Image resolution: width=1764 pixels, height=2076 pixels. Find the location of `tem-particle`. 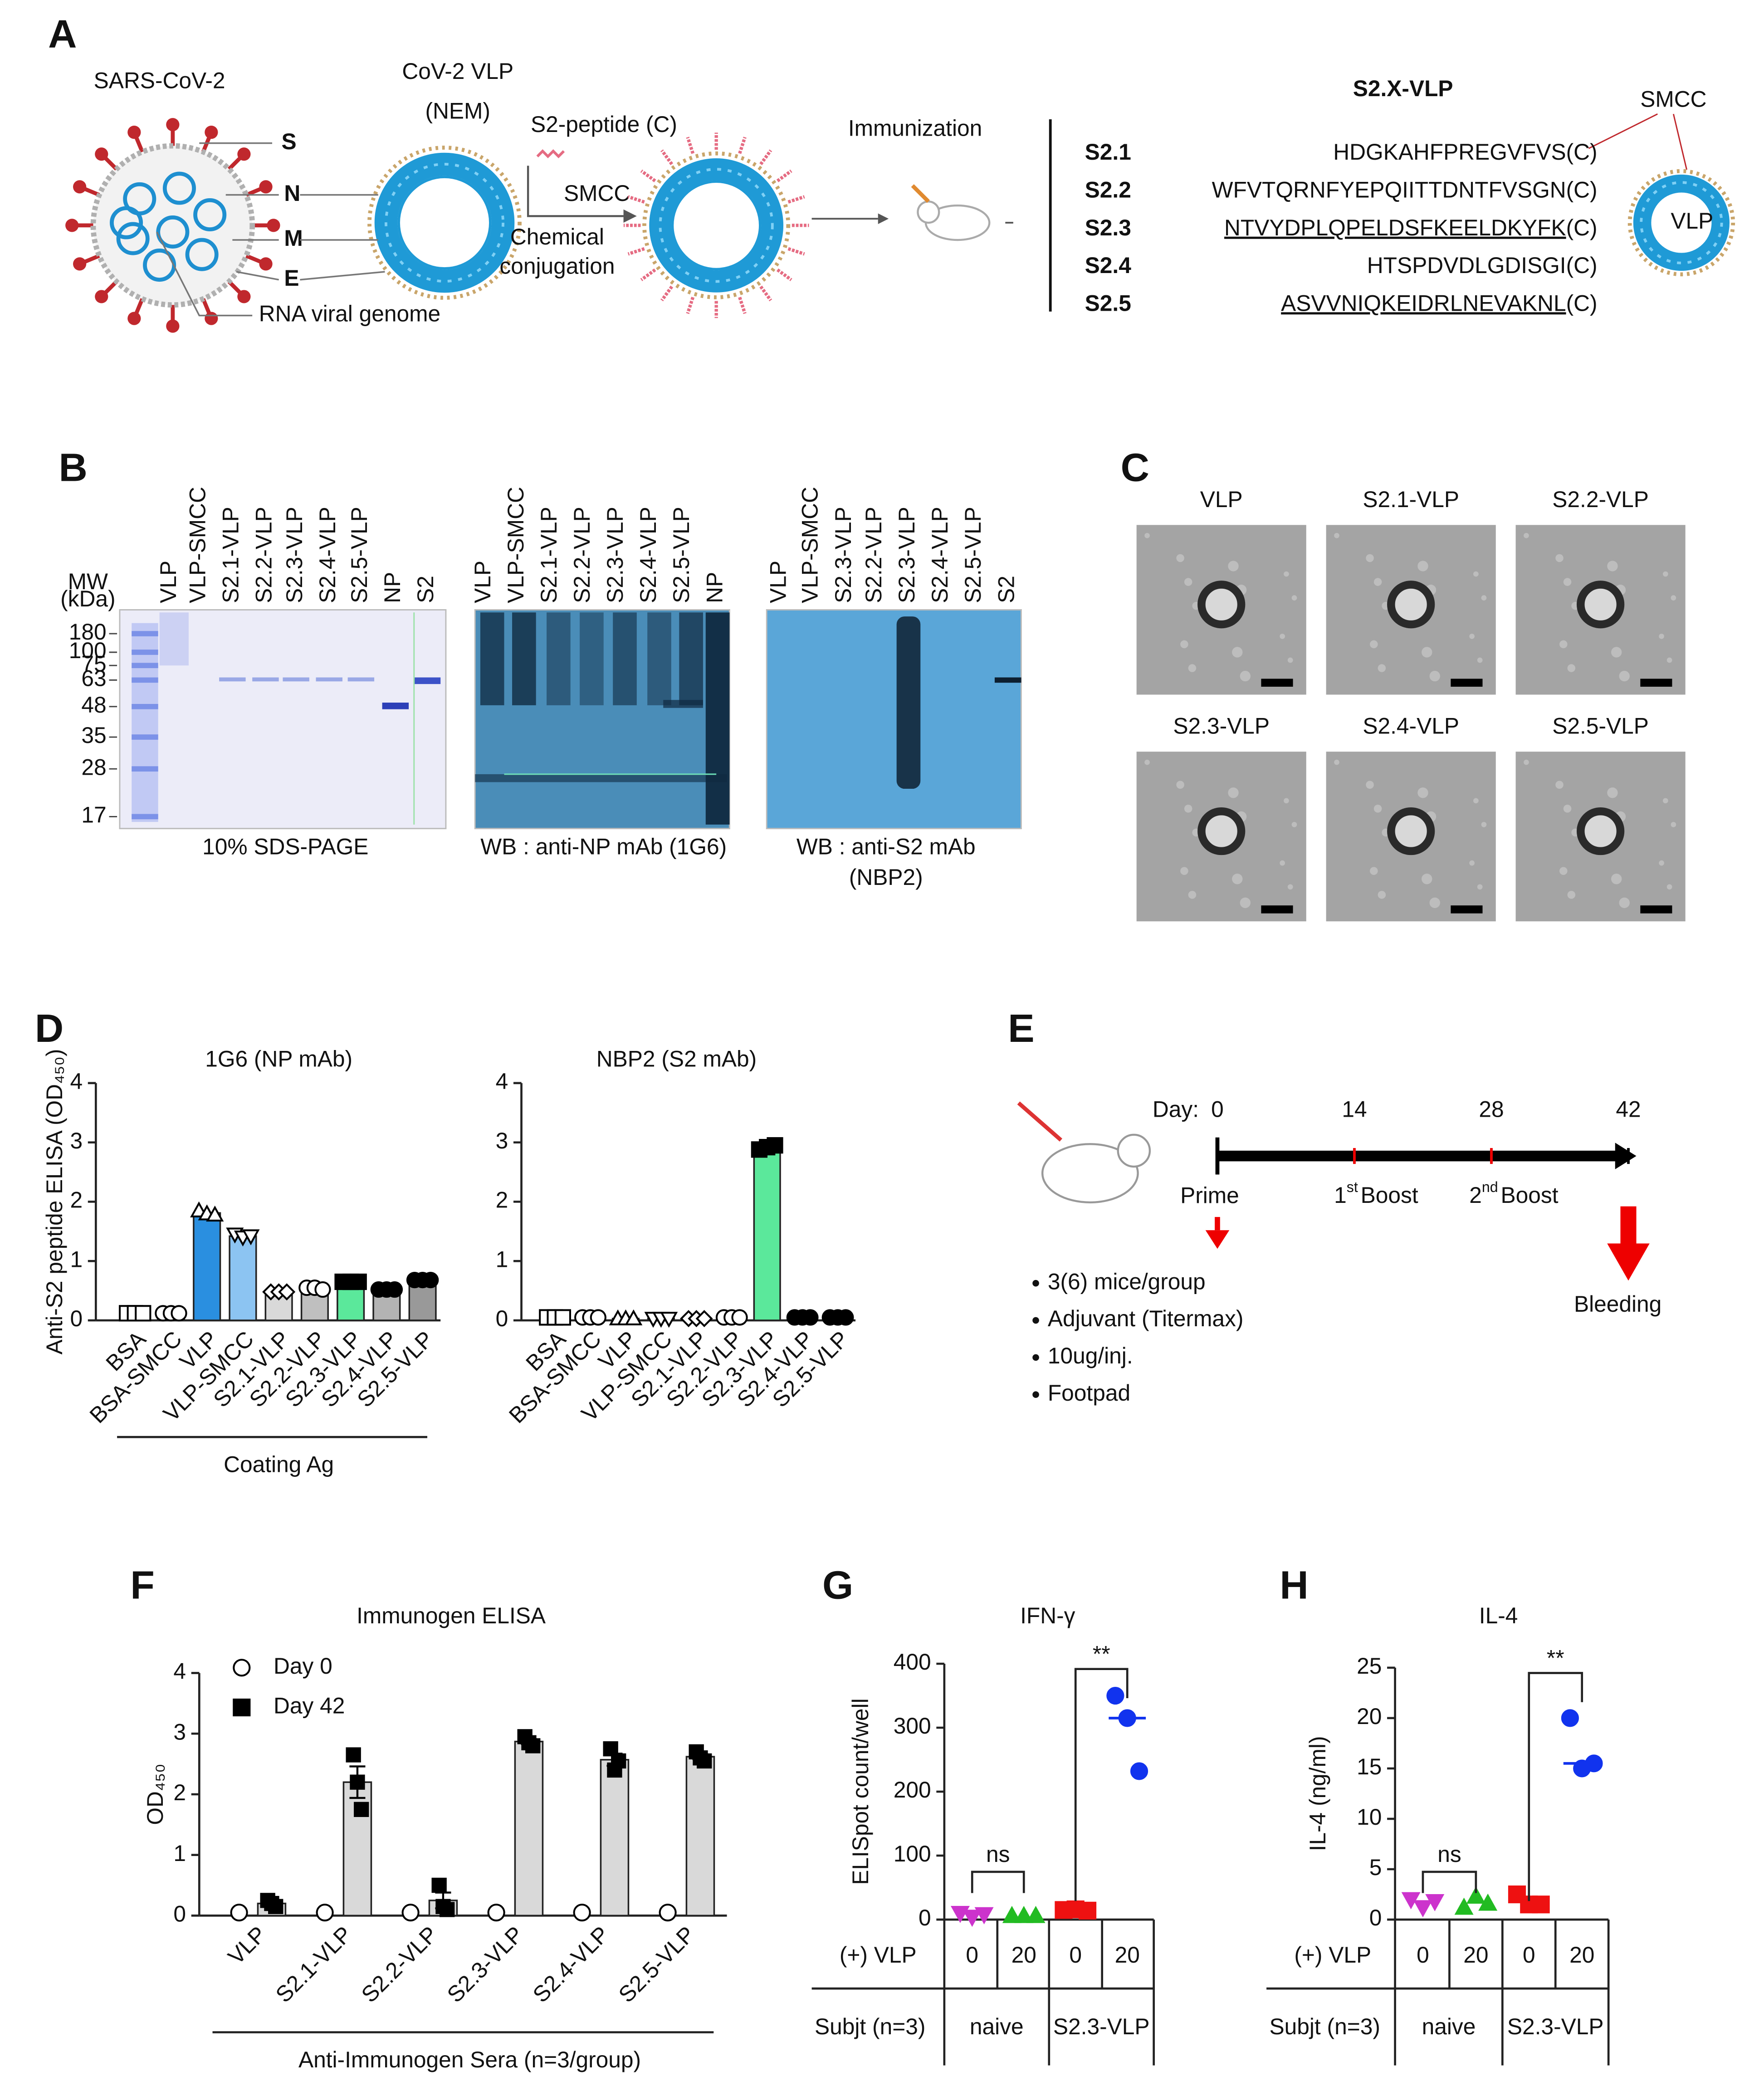

tem-particle is located at coordinates (1222, 605).